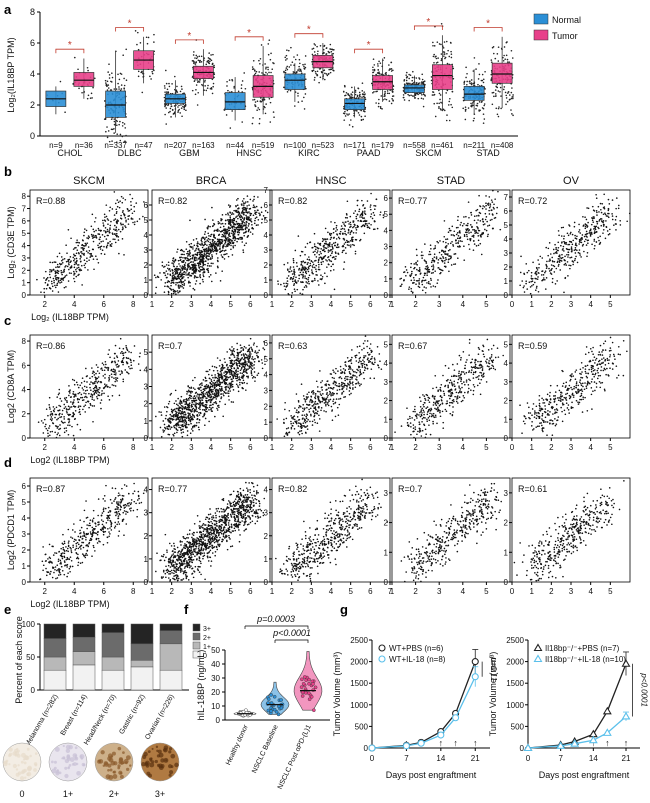 This screenshot has width=650, height=803. Describe the element at coordinates (506, 253) in the screenshot. I see `tick-label-y-b: 3` at that location.